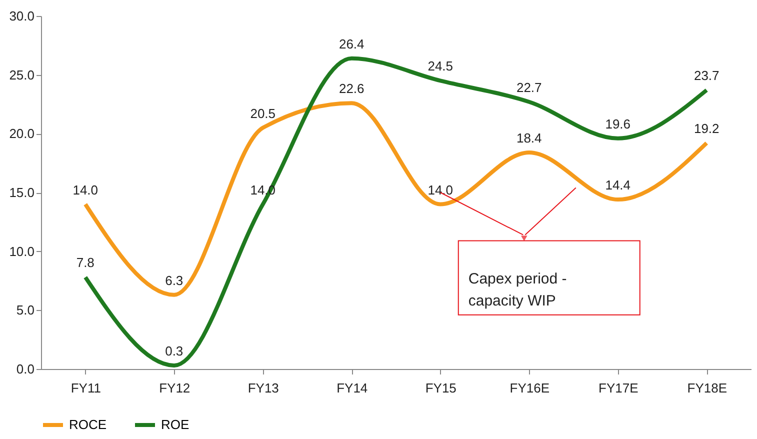  What do you see at coordinates (85, 388) in the screenshot?
I see `x-tick-label: FY11` at bounding box center [85, 388].